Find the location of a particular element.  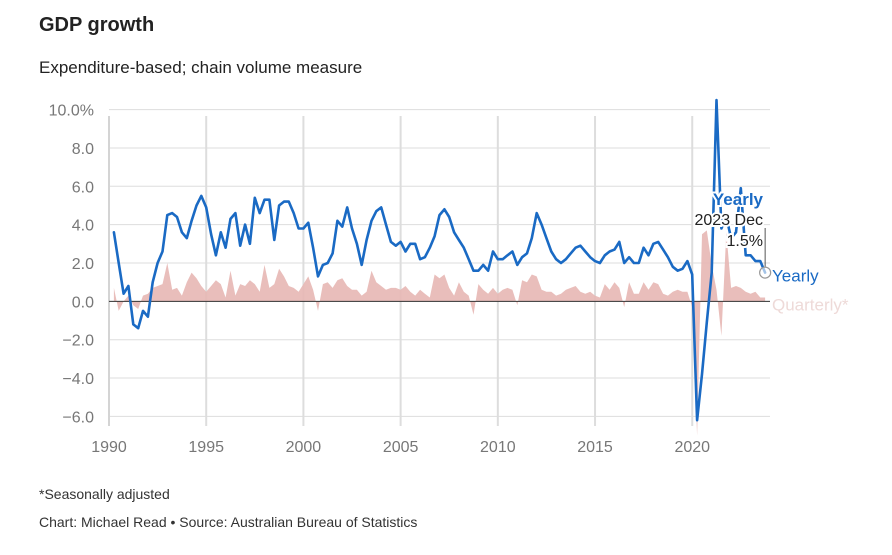

tooltip: Yearly 2023 Dec 1.5% is located at coordinates (732, 233).